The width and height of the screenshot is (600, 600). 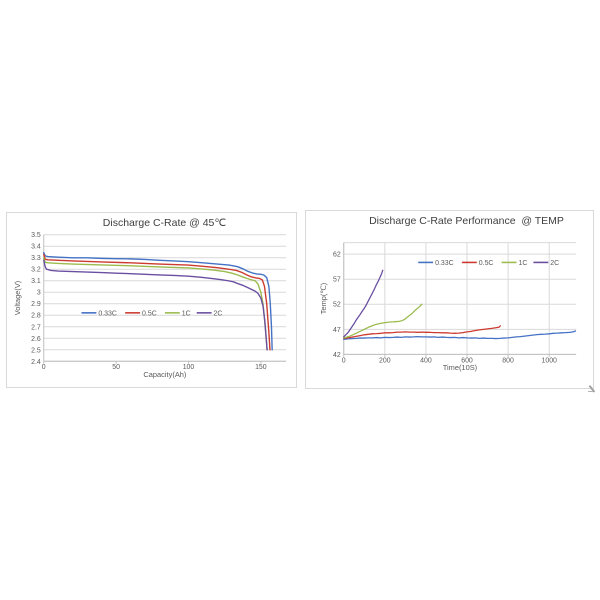 I want to click on x-axis-title: Time(10S), so click(x=460, y=367).